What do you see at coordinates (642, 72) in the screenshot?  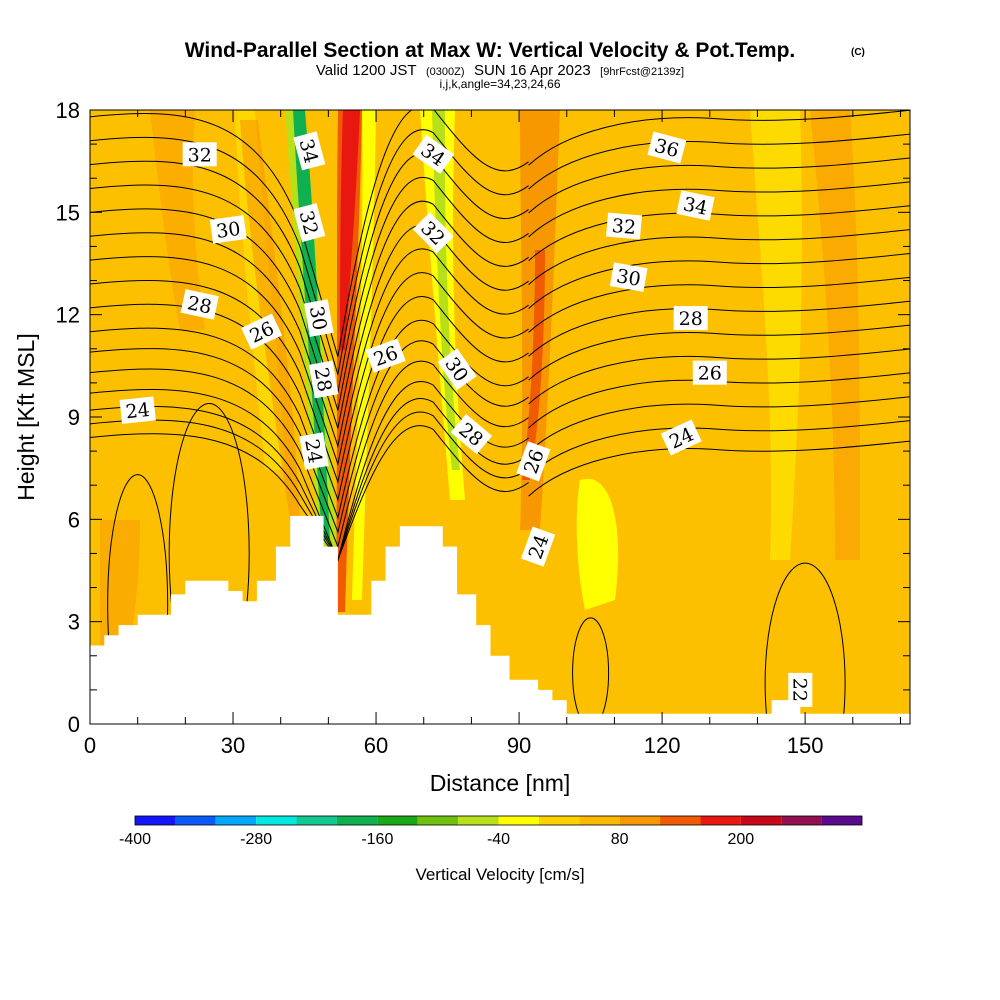 I see `forecast-info: [9hrFcst@2139z]` at bounding box center [642, 72].